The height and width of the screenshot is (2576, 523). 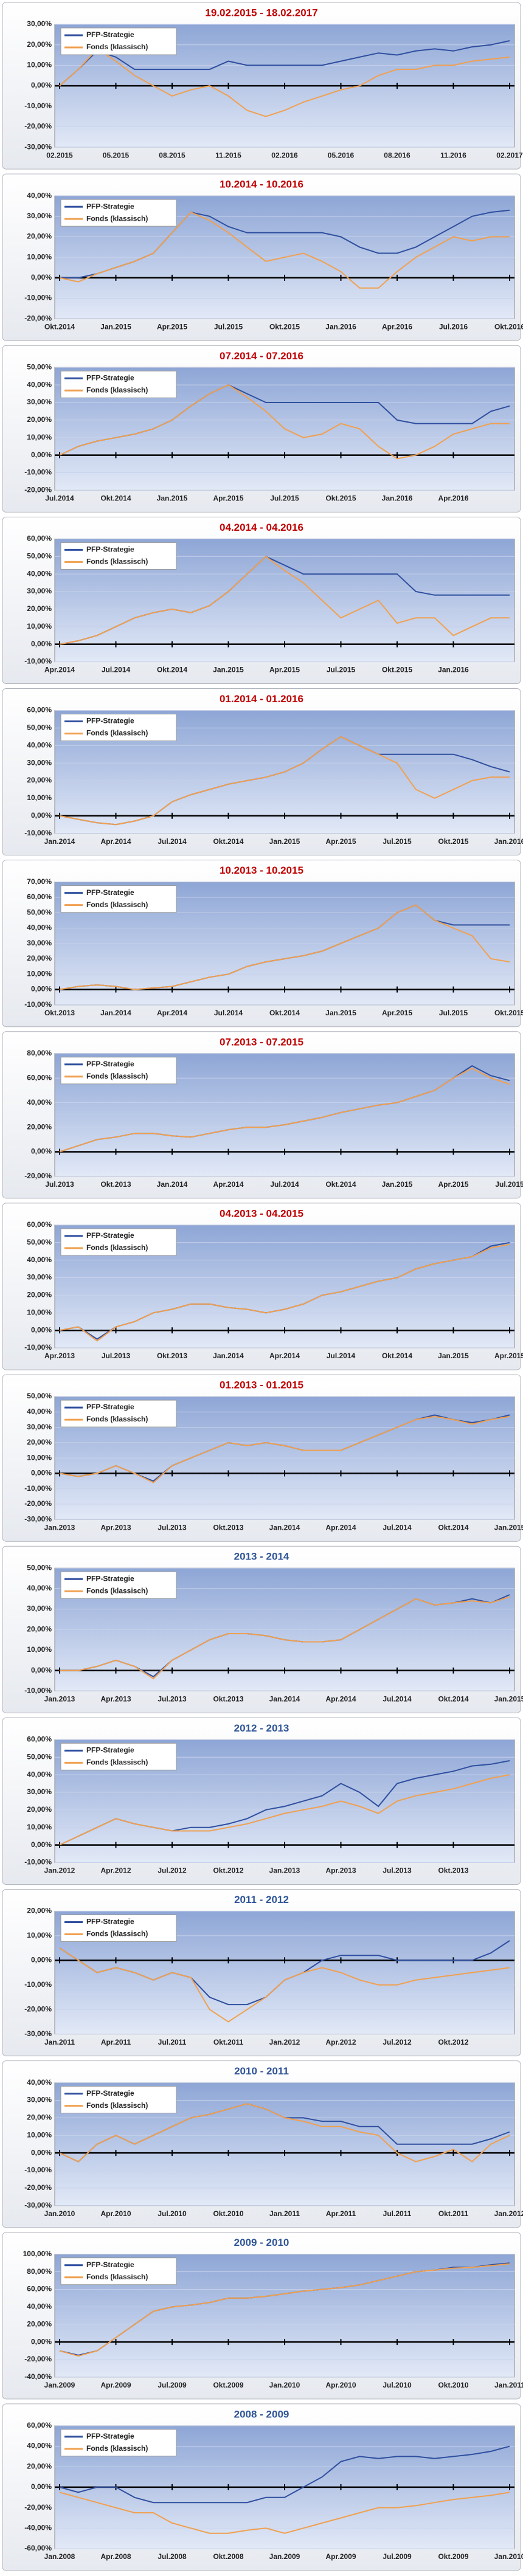 What do you see at coordinates (172, 2042) in the screenshot?
I see `x-tick-label: Jul.2011` at bounding box center [172, 2042].